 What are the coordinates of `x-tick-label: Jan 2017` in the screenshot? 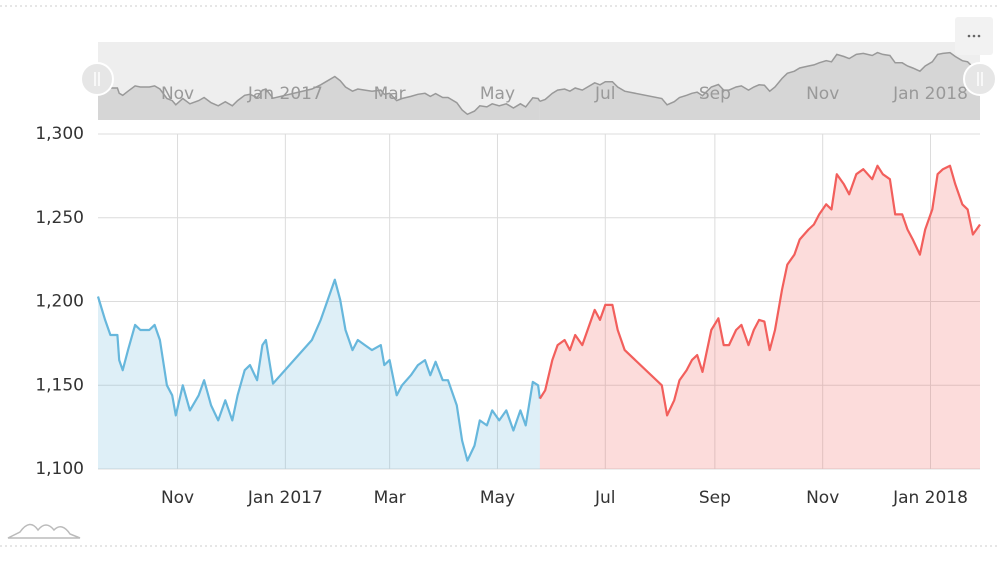 It's located at (285, 498).